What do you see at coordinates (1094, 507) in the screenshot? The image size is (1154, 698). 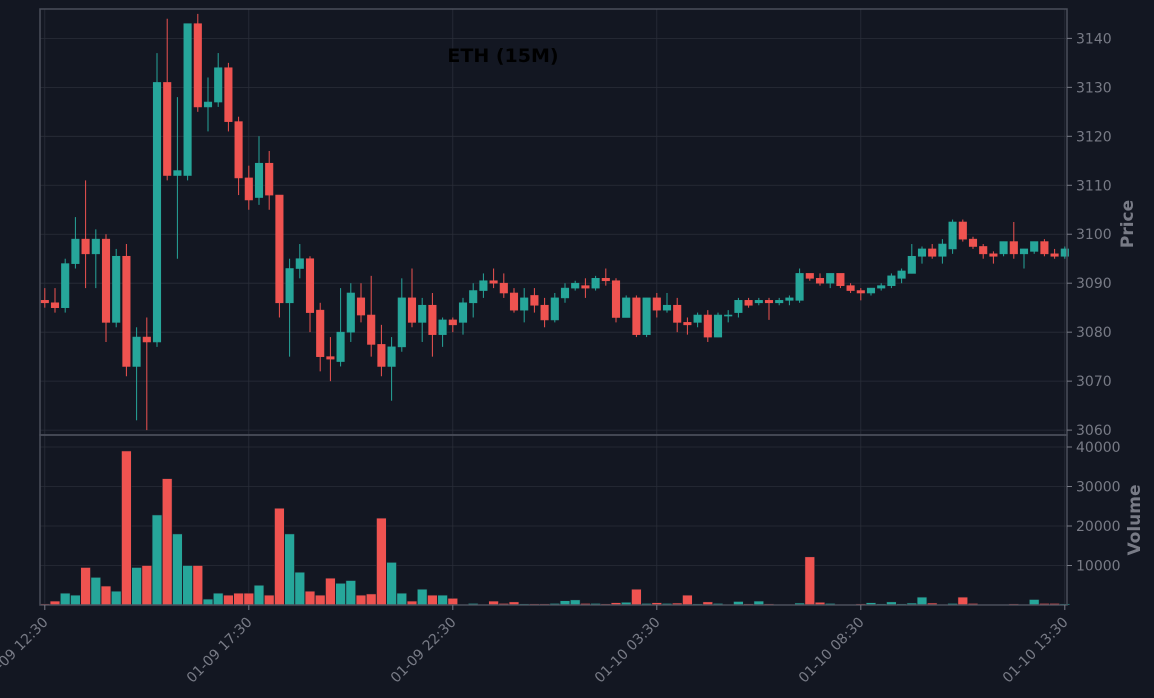 I see `volume-axis: 10000 20000 30000 40000` at bounding box center [1094, 507].